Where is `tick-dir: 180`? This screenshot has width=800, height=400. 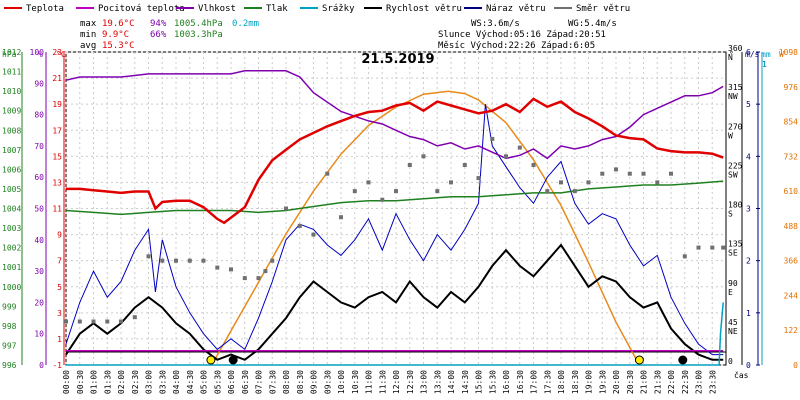 tick-dir: 180 is located at coordinates (735, 205).